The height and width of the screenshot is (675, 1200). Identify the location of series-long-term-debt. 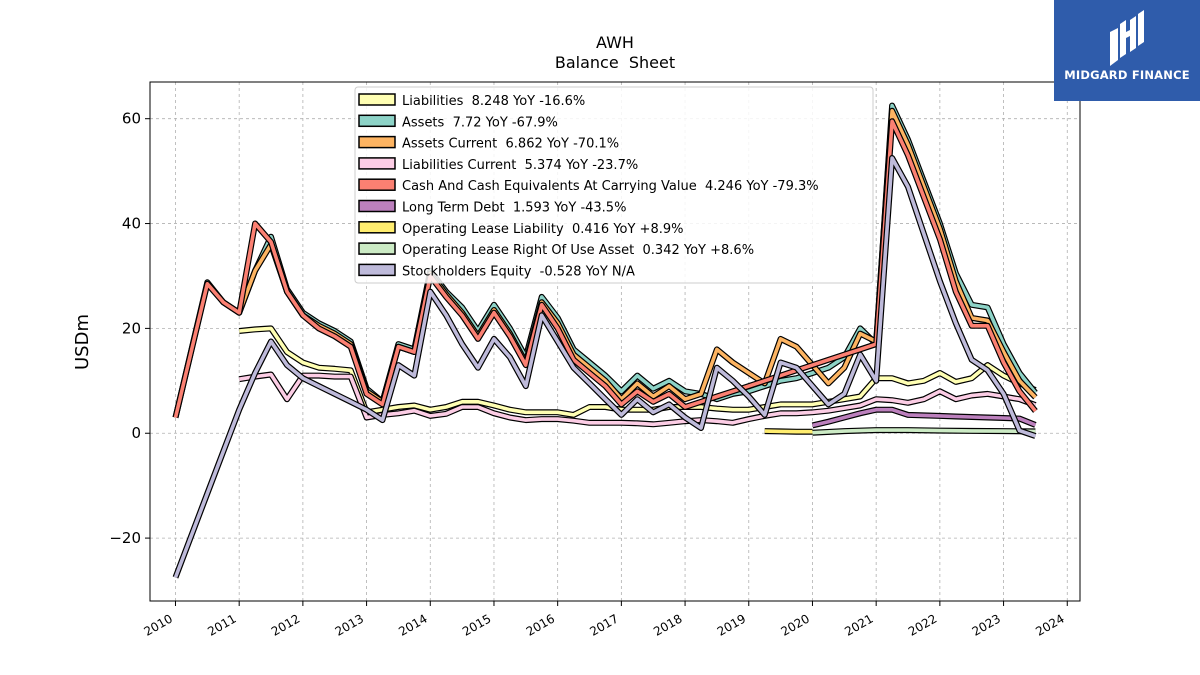
(924, 417).